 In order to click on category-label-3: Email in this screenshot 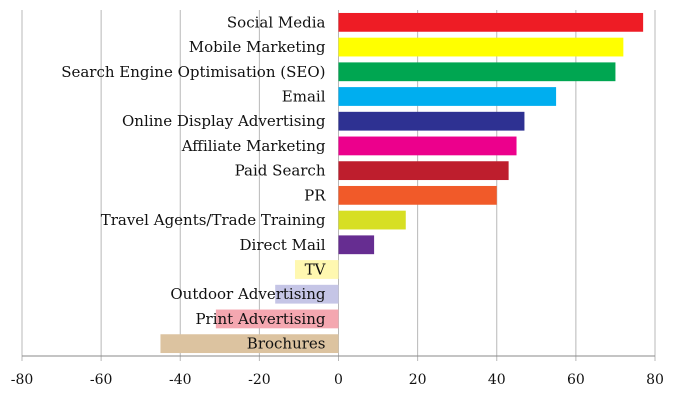, I will do `click(304, 97)`.